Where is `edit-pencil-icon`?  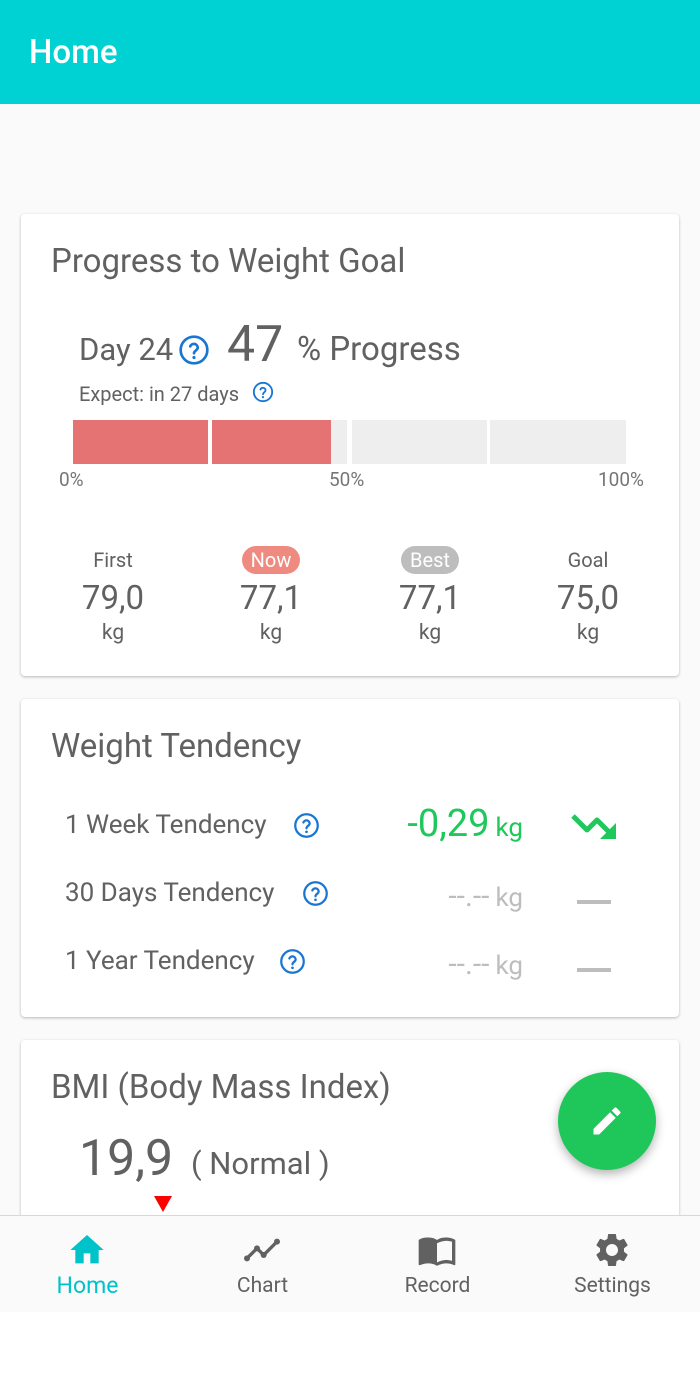 edit-pencil-icon is located at coordinates (607, 1121).